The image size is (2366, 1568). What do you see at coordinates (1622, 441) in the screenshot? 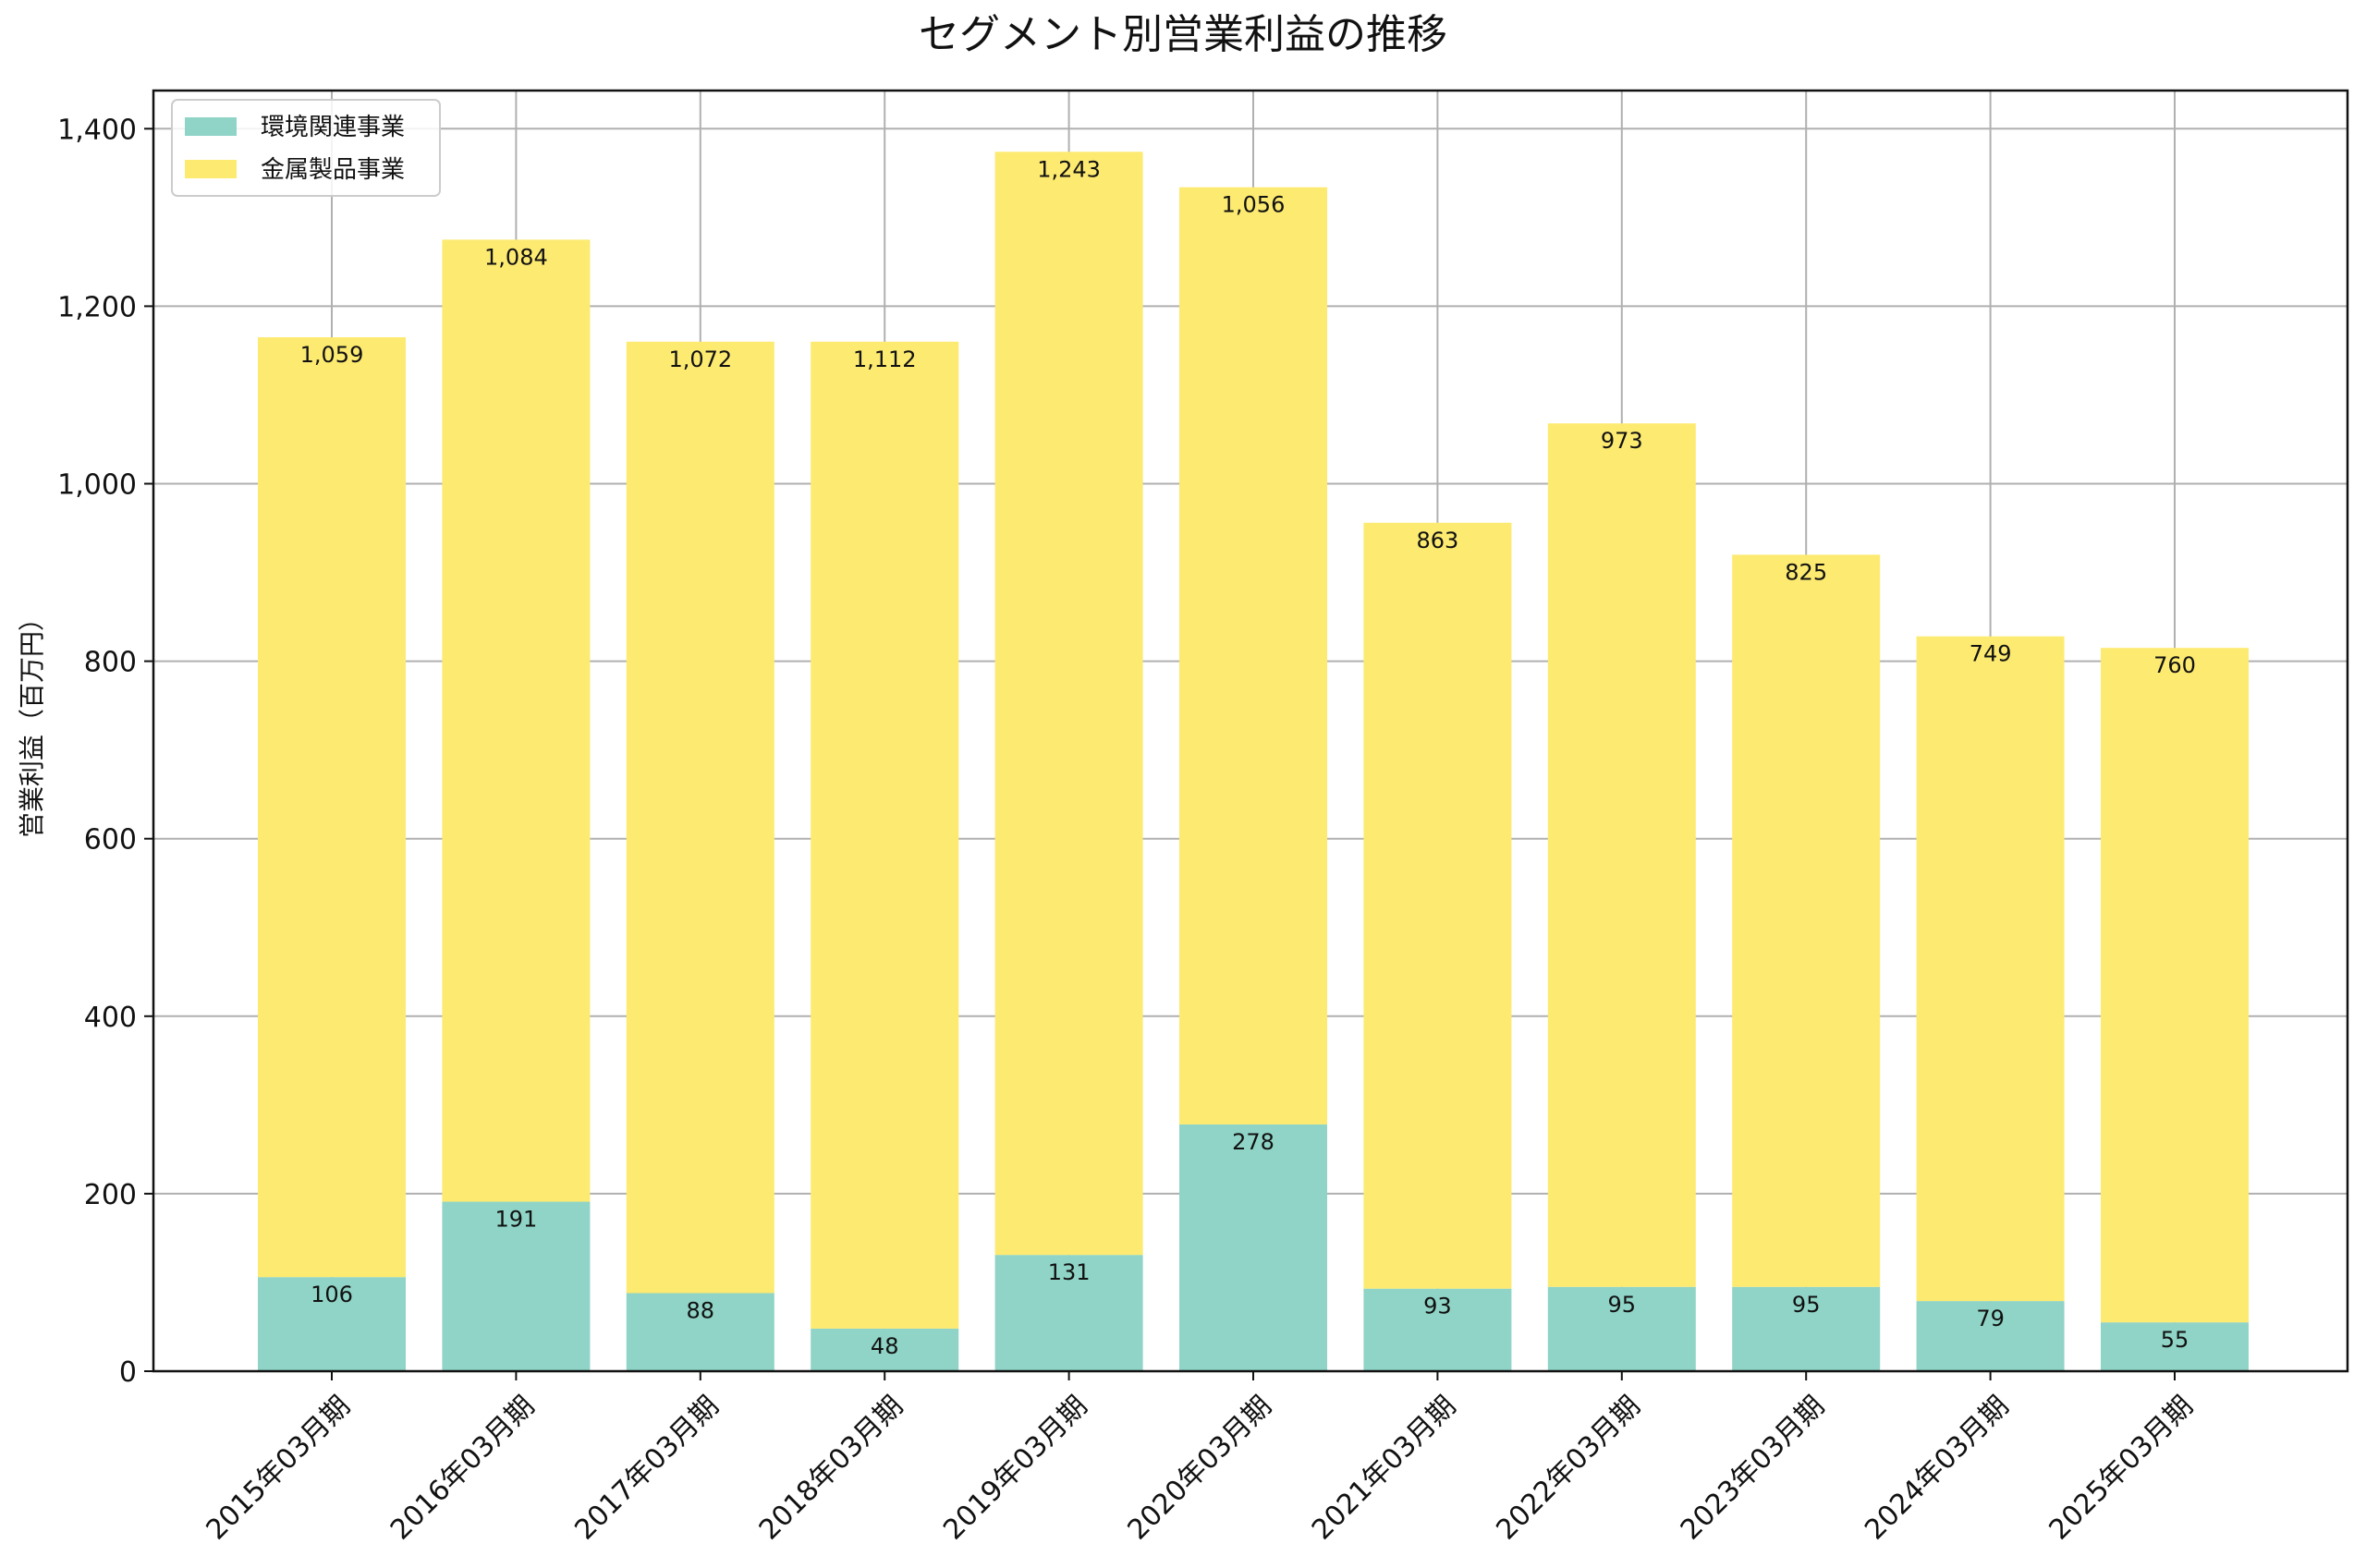
I see `data-label-metal: 973` at bounding box center [1622, 441].